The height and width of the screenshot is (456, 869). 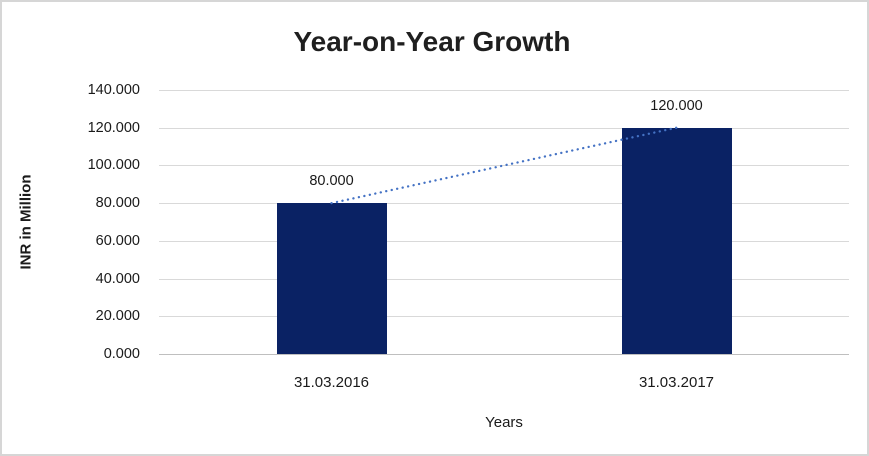 I want to click on trendline-path, so click(x=504, y=165).